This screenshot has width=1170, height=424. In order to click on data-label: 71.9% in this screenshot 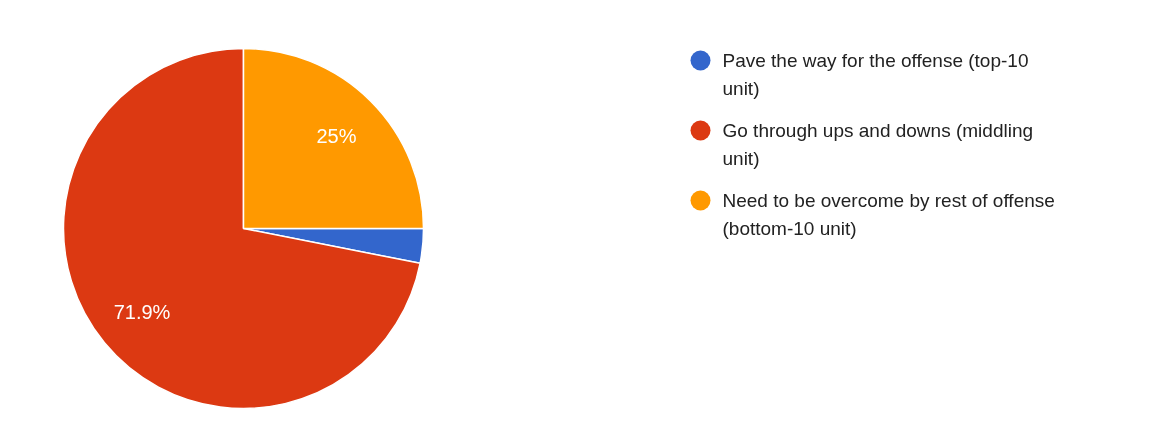, I will do `click(142, 311)`.